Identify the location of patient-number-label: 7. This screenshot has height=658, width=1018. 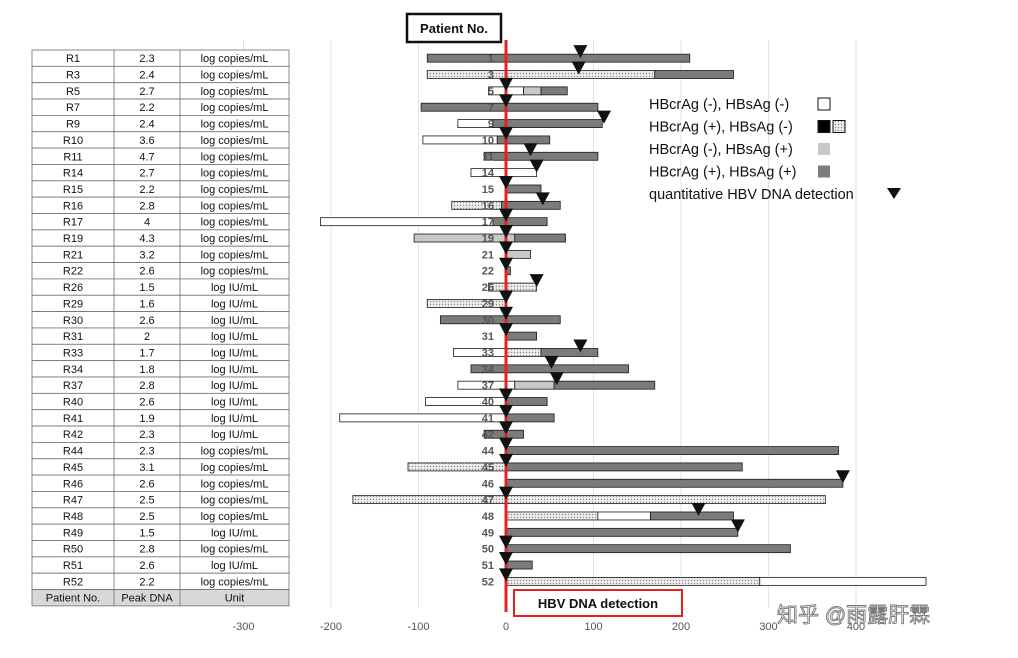
(491, 108).